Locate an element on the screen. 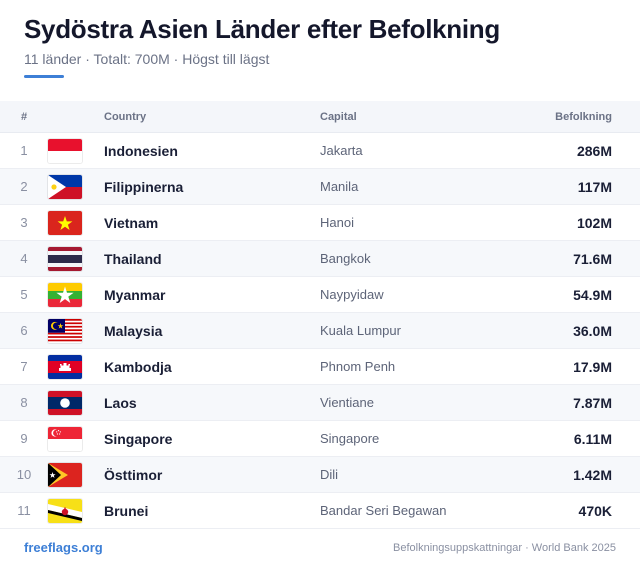 The width and height of the screenshot is (640, 568). row-rank: 5 is located at coordinates (24, 294).